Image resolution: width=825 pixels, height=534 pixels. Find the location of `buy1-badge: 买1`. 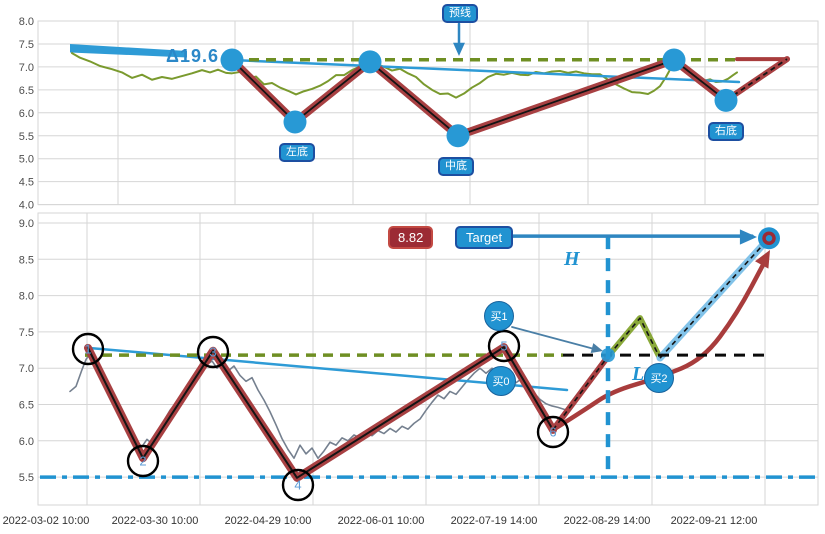

buy1-badge: 买1 is located at coordinates (499, 316).